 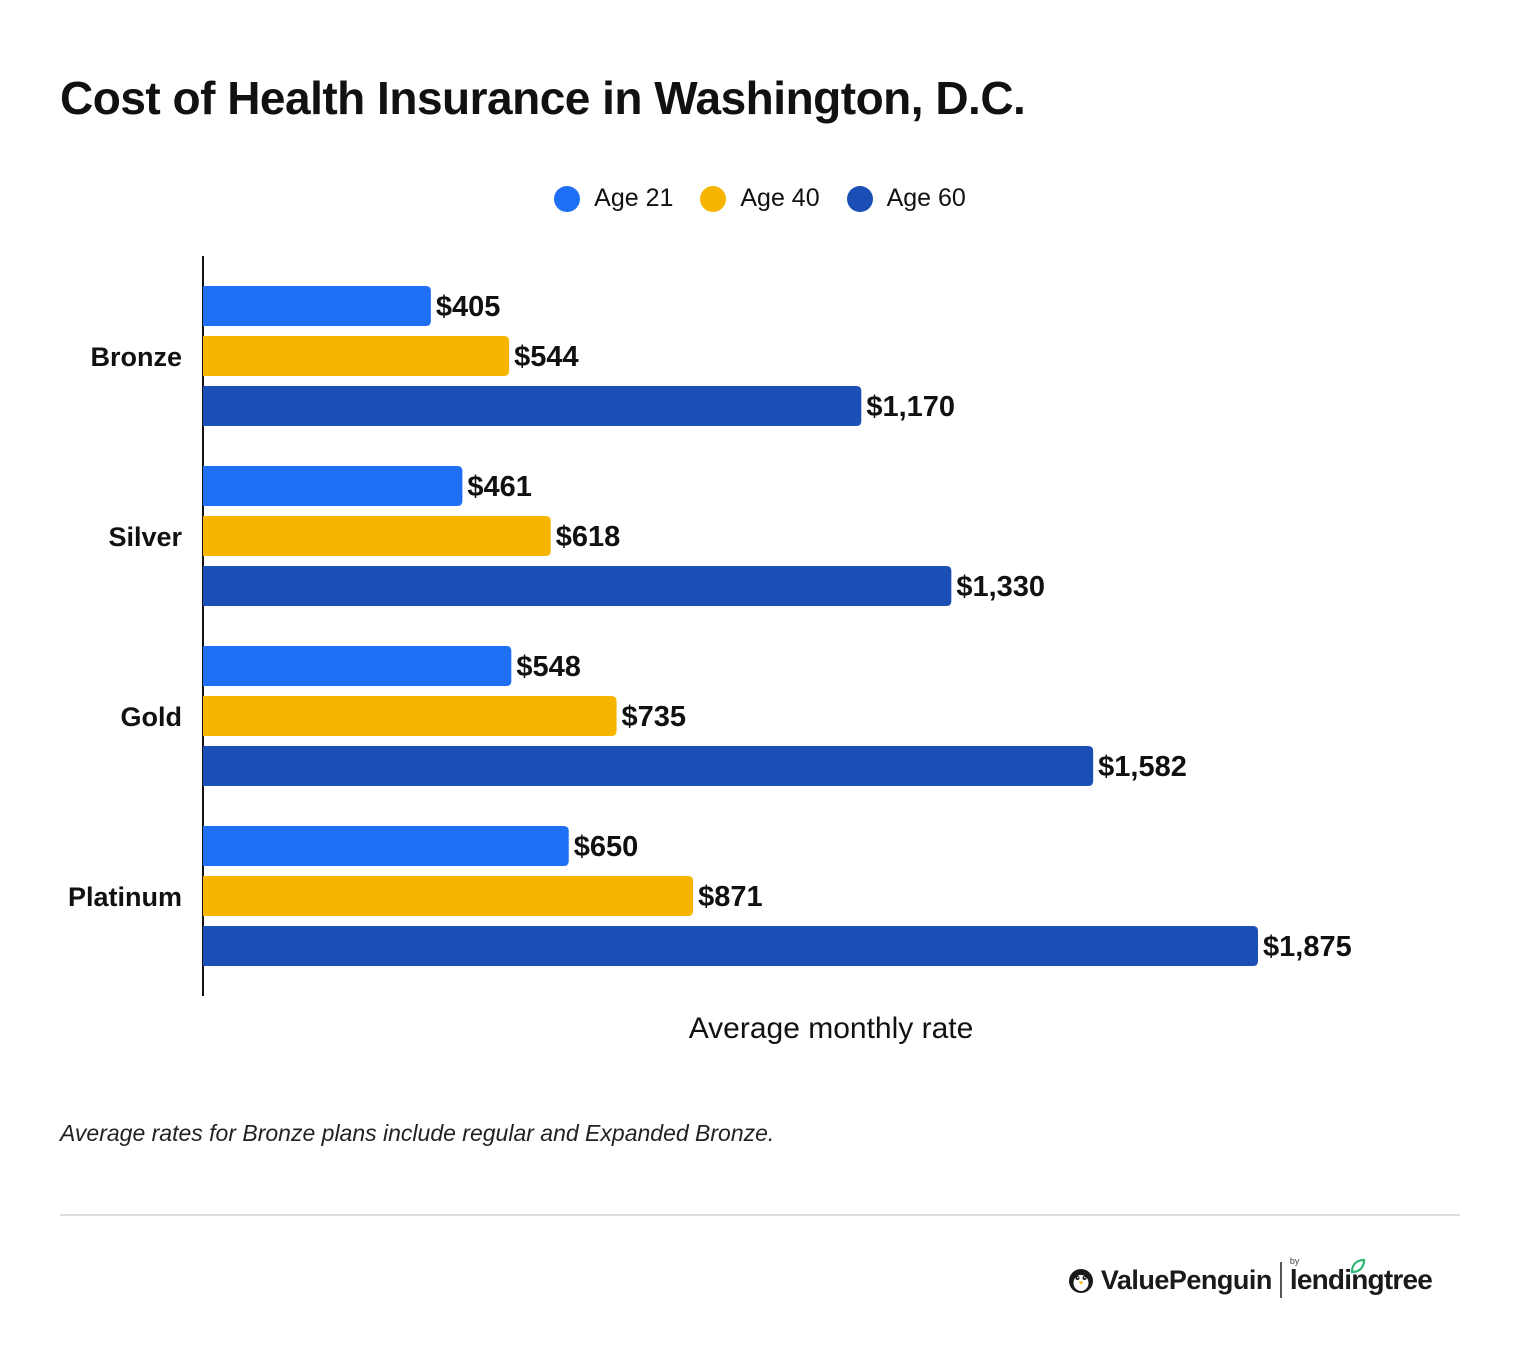 I want to click on x-axis-label: Average monthly rate, so click(x=831, y=1028).